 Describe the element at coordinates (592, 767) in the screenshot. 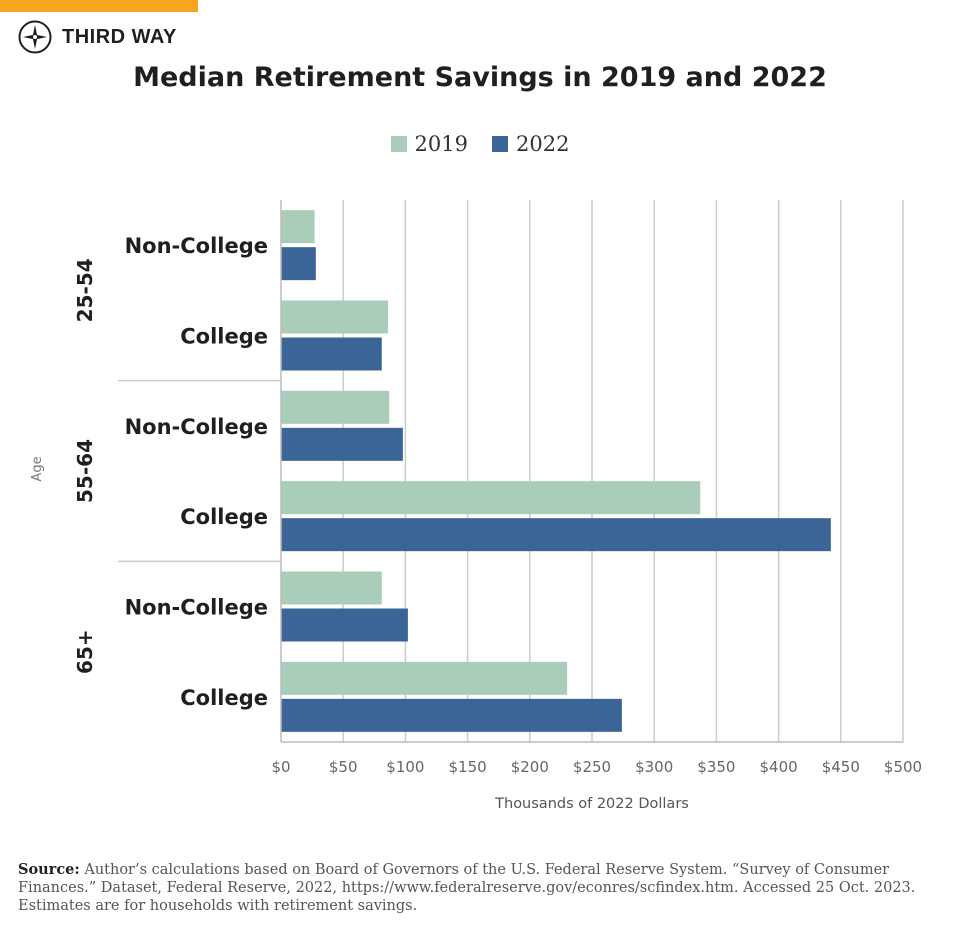

I see `x-tick-label: $250` at that location.